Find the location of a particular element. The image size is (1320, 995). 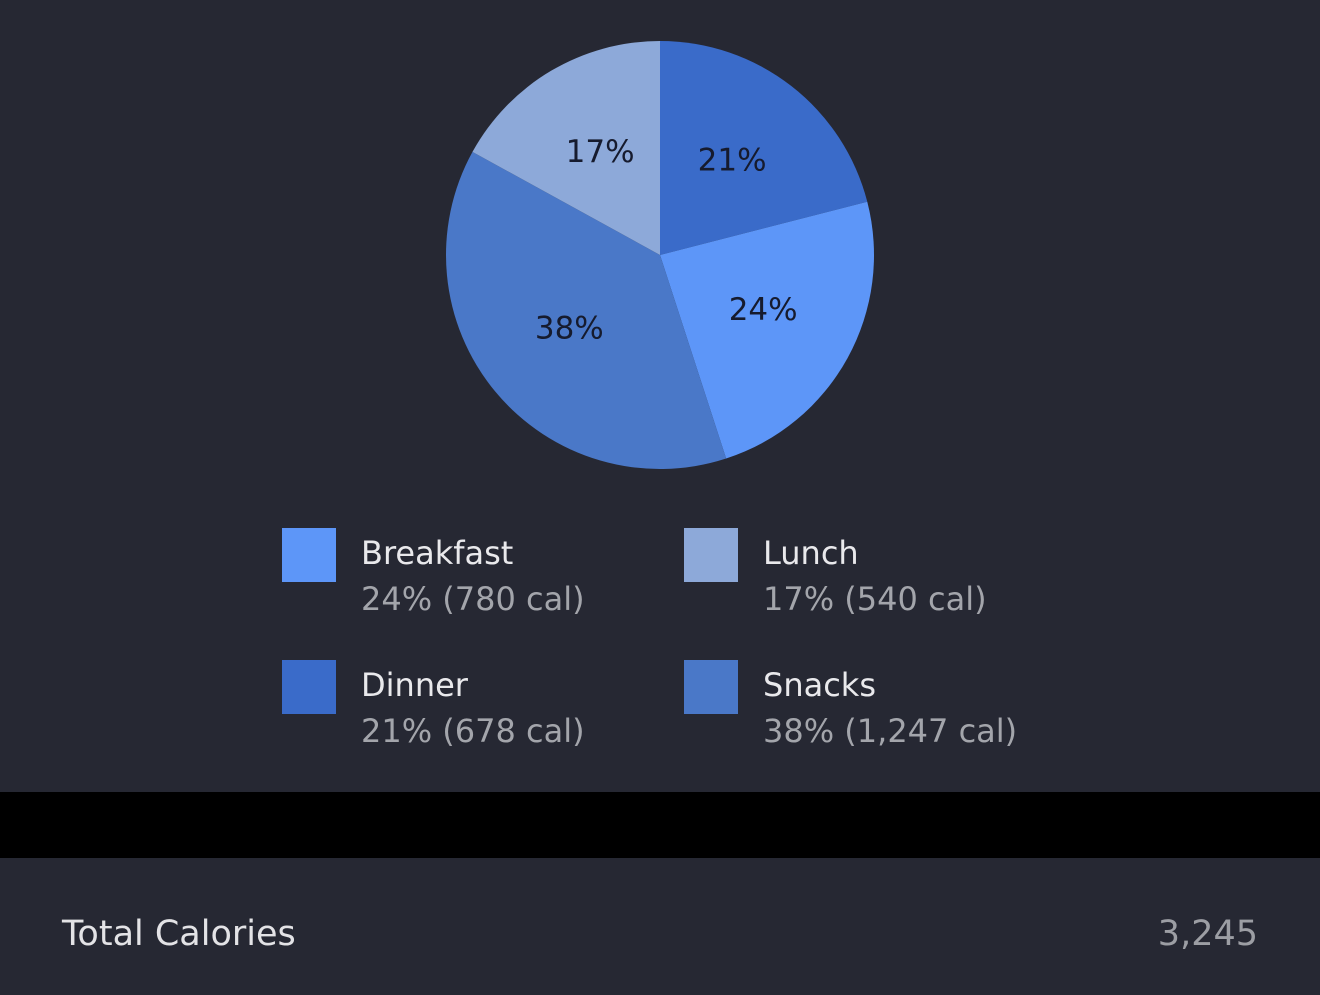

separator is located at coordinates (660, 825).